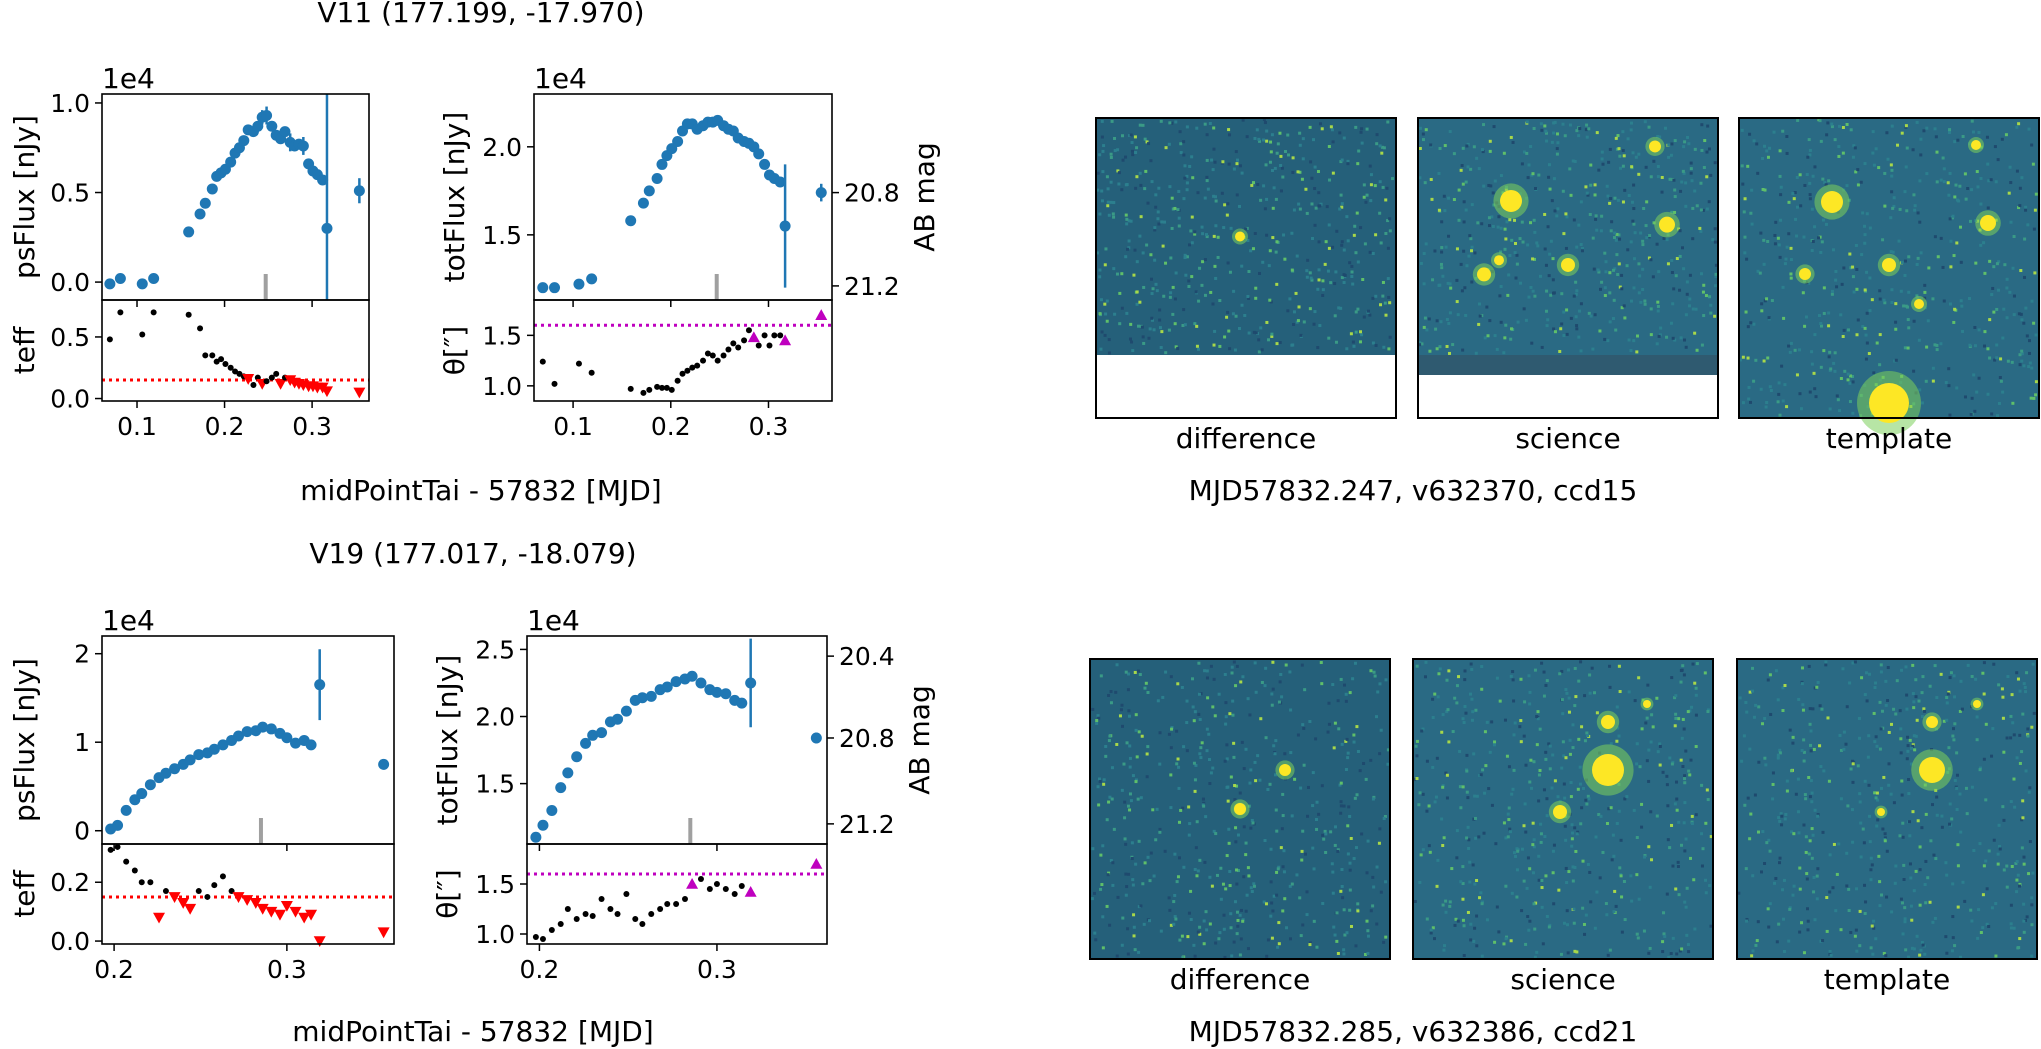  What do you see at coordinates (591, 372) in the screenshot?
I see `seeing-point` at bounding box center [591, 372].